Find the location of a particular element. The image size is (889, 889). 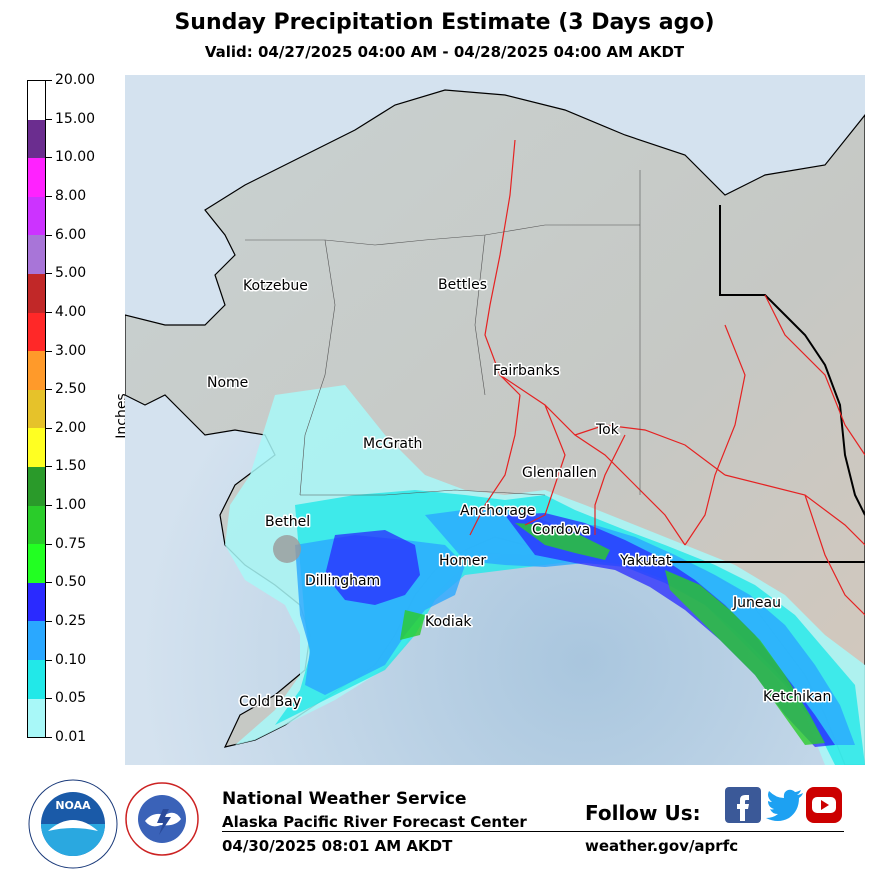

colorbar-tick-label: 2.50 is located at coordinates (71, 389).